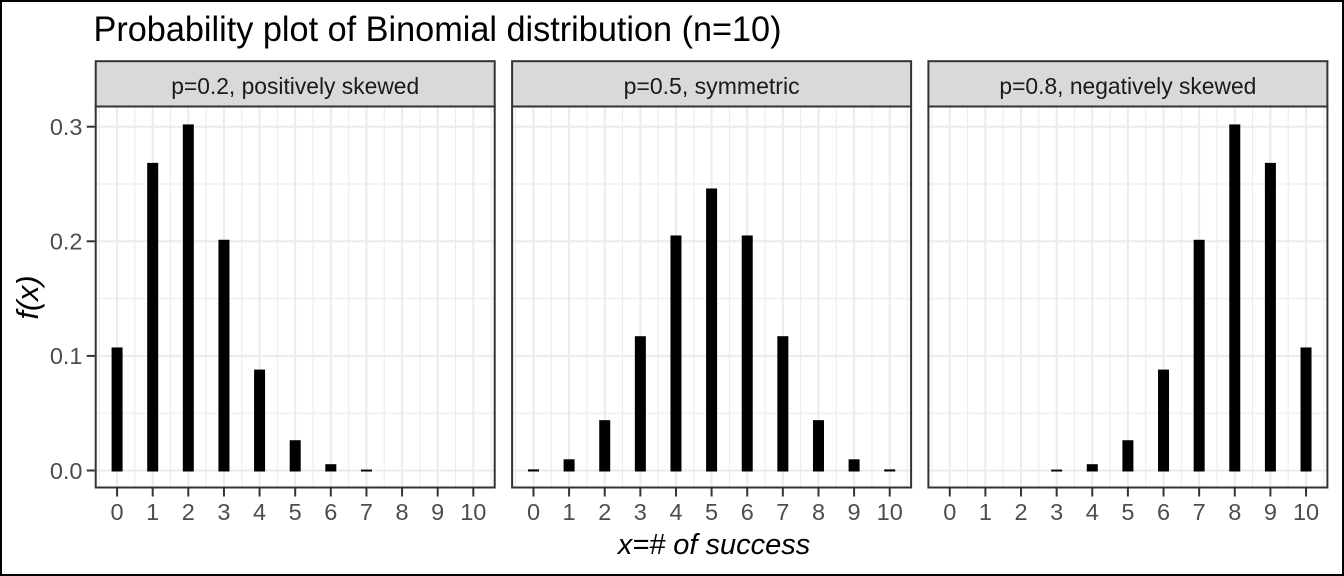 The image size is (1344, 576). Describe the element at coordinates (712, 86) in the screenshot. I see `svg-text: p=0.5, symmetric` at that location.